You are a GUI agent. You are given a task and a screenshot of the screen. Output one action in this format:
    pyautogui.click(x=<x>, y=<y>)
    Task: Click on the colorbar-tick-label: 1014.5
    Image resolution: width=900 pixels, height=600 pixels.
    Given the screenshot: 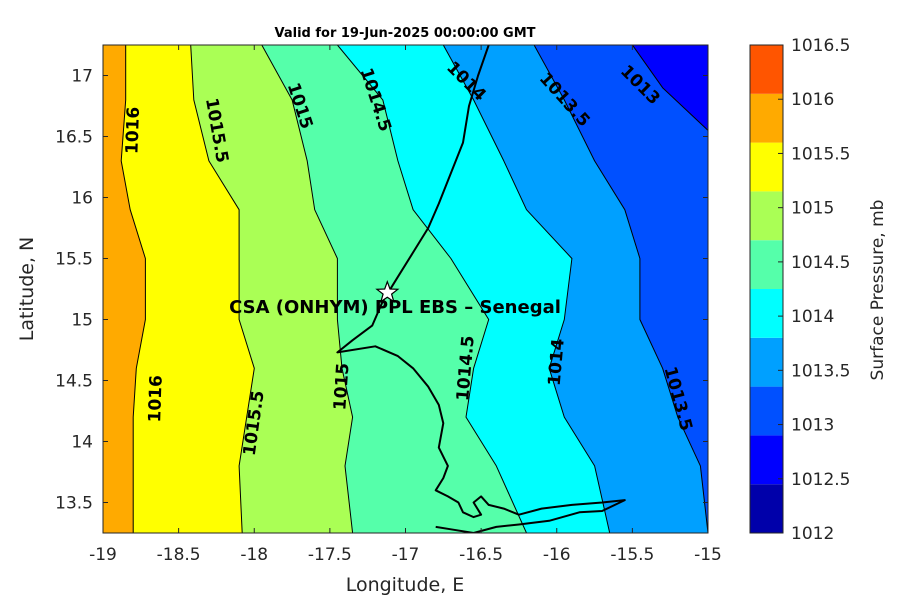 What is the action you would take?
    pyautogui.click(x=820, y=263)
    